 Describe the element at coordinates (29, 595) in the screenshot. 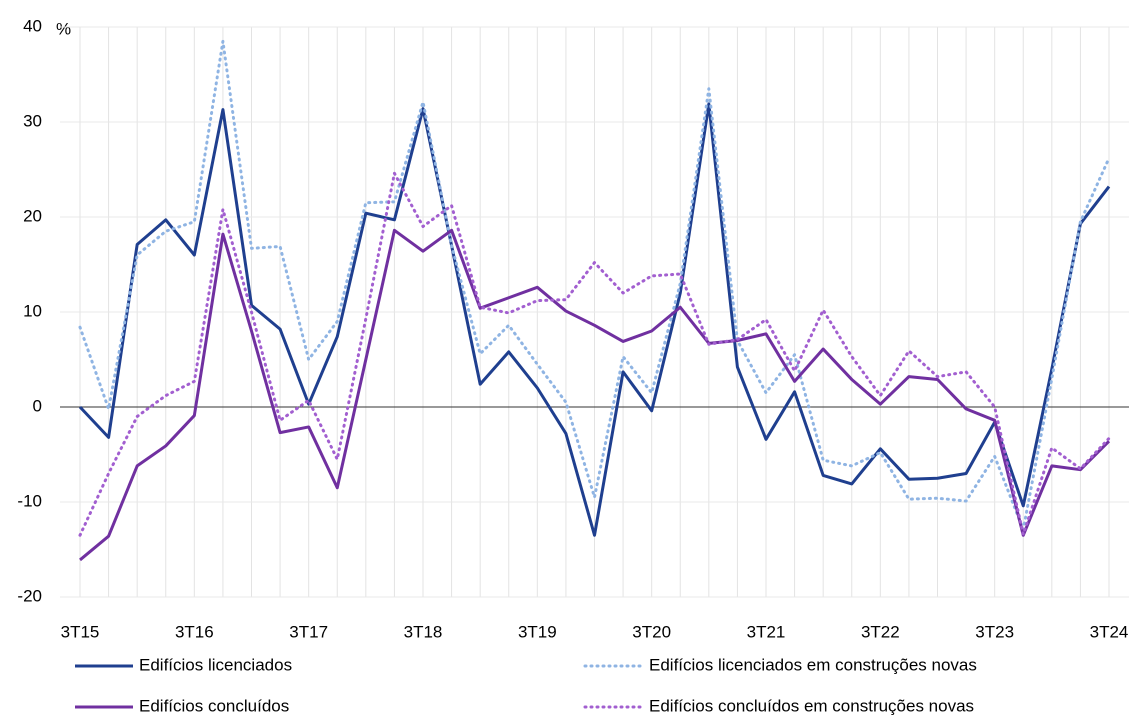

I see `y-tick-label: -20` at that location.